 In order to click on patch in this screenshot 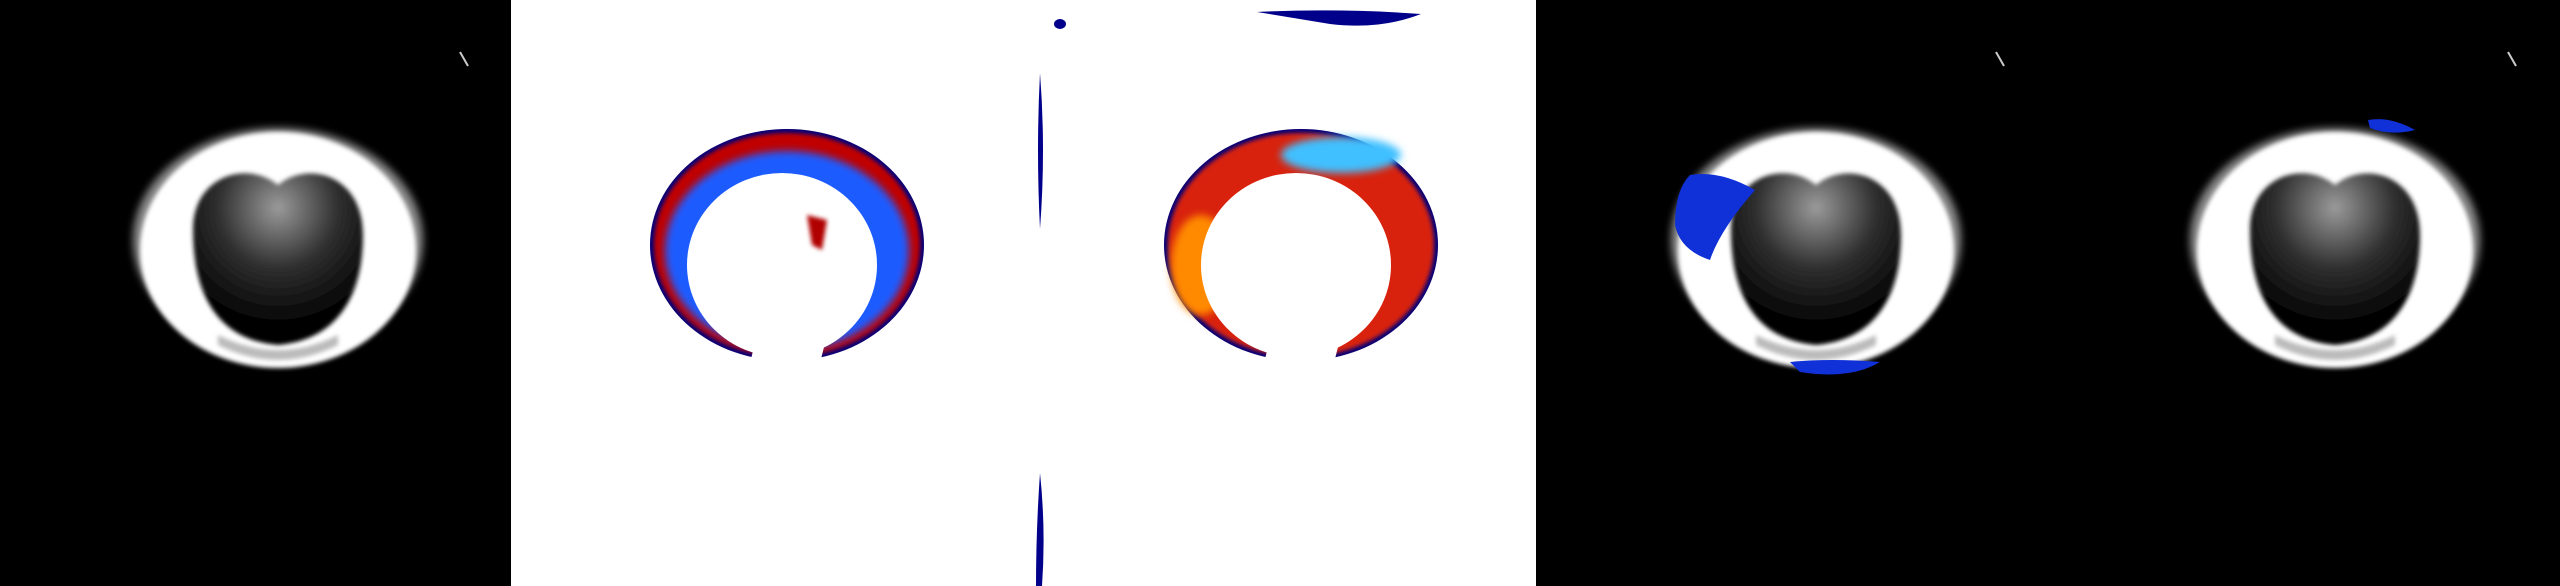, I will do `click(1341, 155)`.